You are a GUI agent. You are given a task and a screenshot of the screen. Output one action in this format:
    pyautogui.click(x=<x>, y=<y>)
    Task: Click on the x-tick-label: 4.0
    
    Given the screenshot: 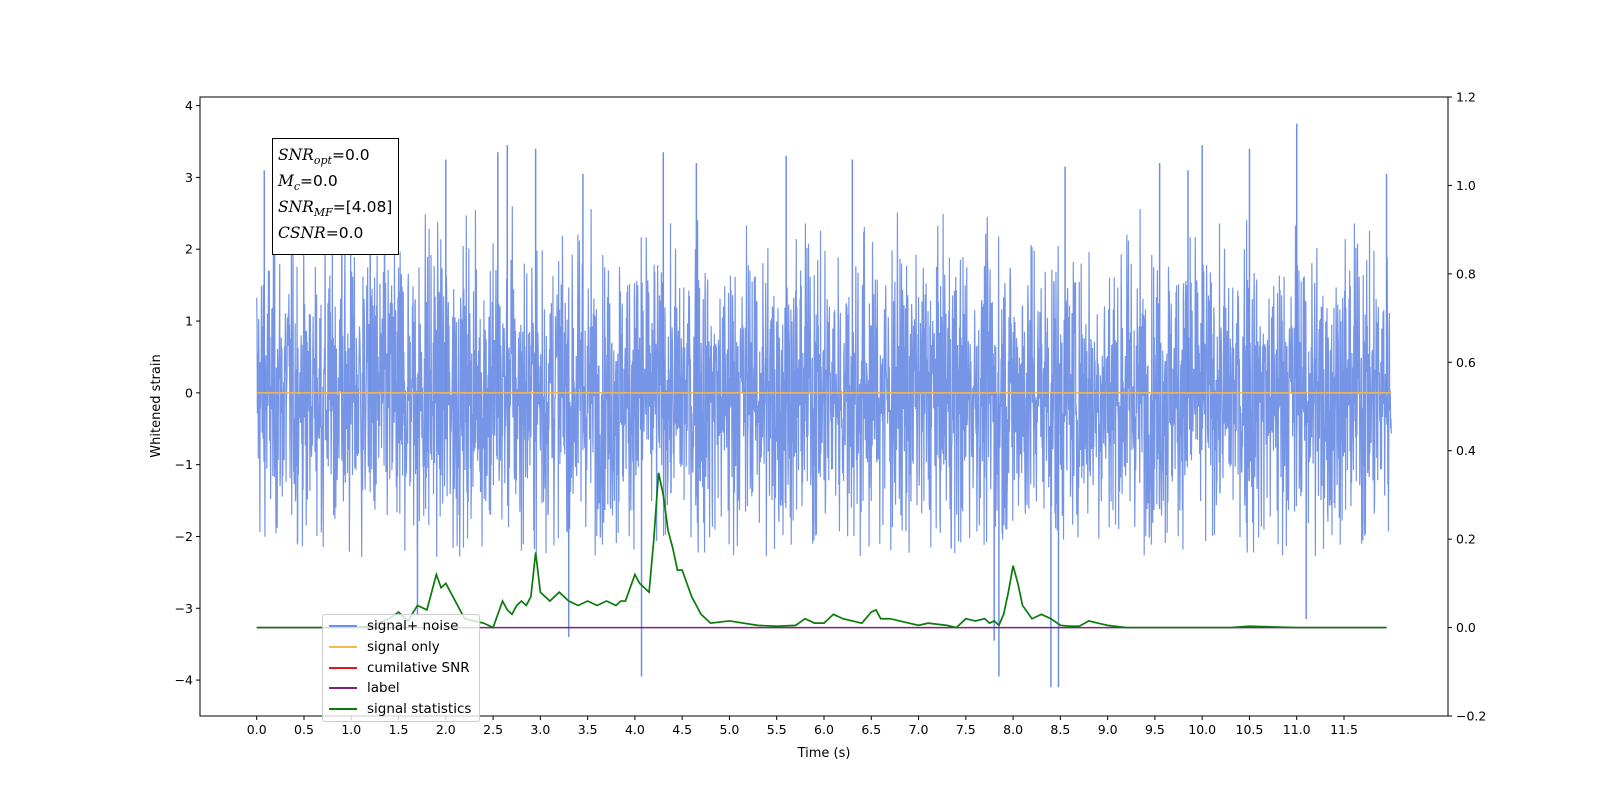 What is the action you would take?
    pyautogui.click(x=635, y=729)
    